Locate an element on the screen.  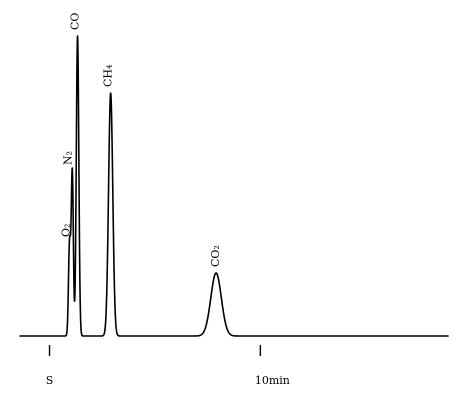
x-tick-label-10min: 10min is located at coordinates (272, 380).